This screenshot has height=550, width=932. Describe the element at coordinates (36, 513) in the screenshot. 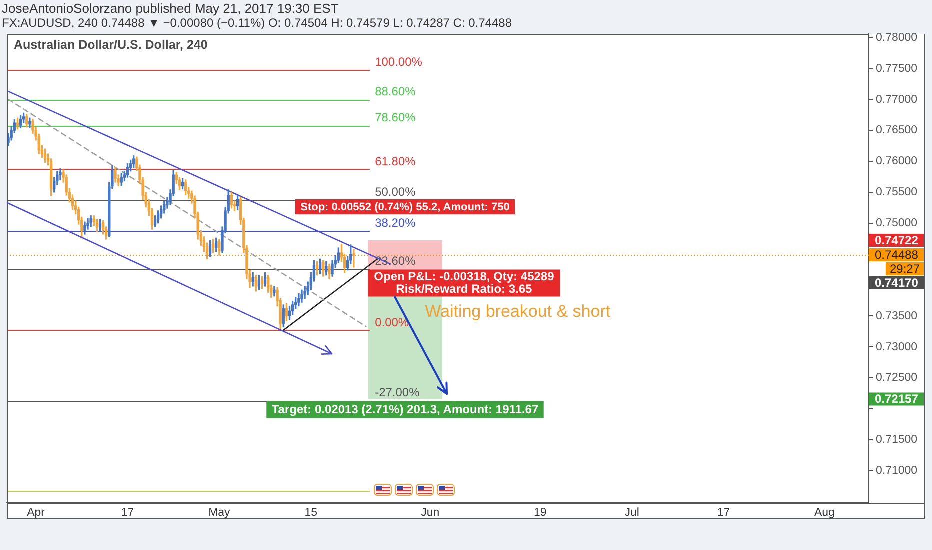

I see `x-tick-label: Apr` at that location.